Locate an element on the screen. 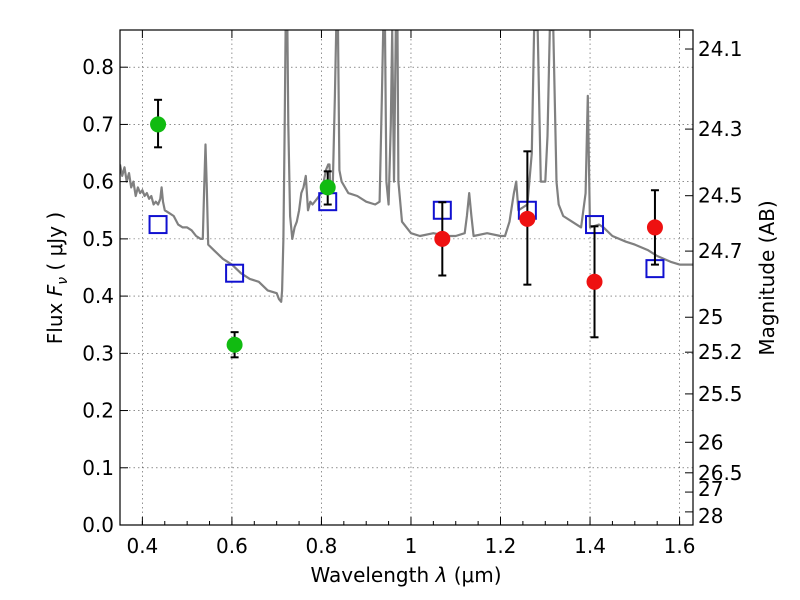 This screenshot has height=600, width=800. y2-tick-label: 28 is located at coordinates (710, 516).